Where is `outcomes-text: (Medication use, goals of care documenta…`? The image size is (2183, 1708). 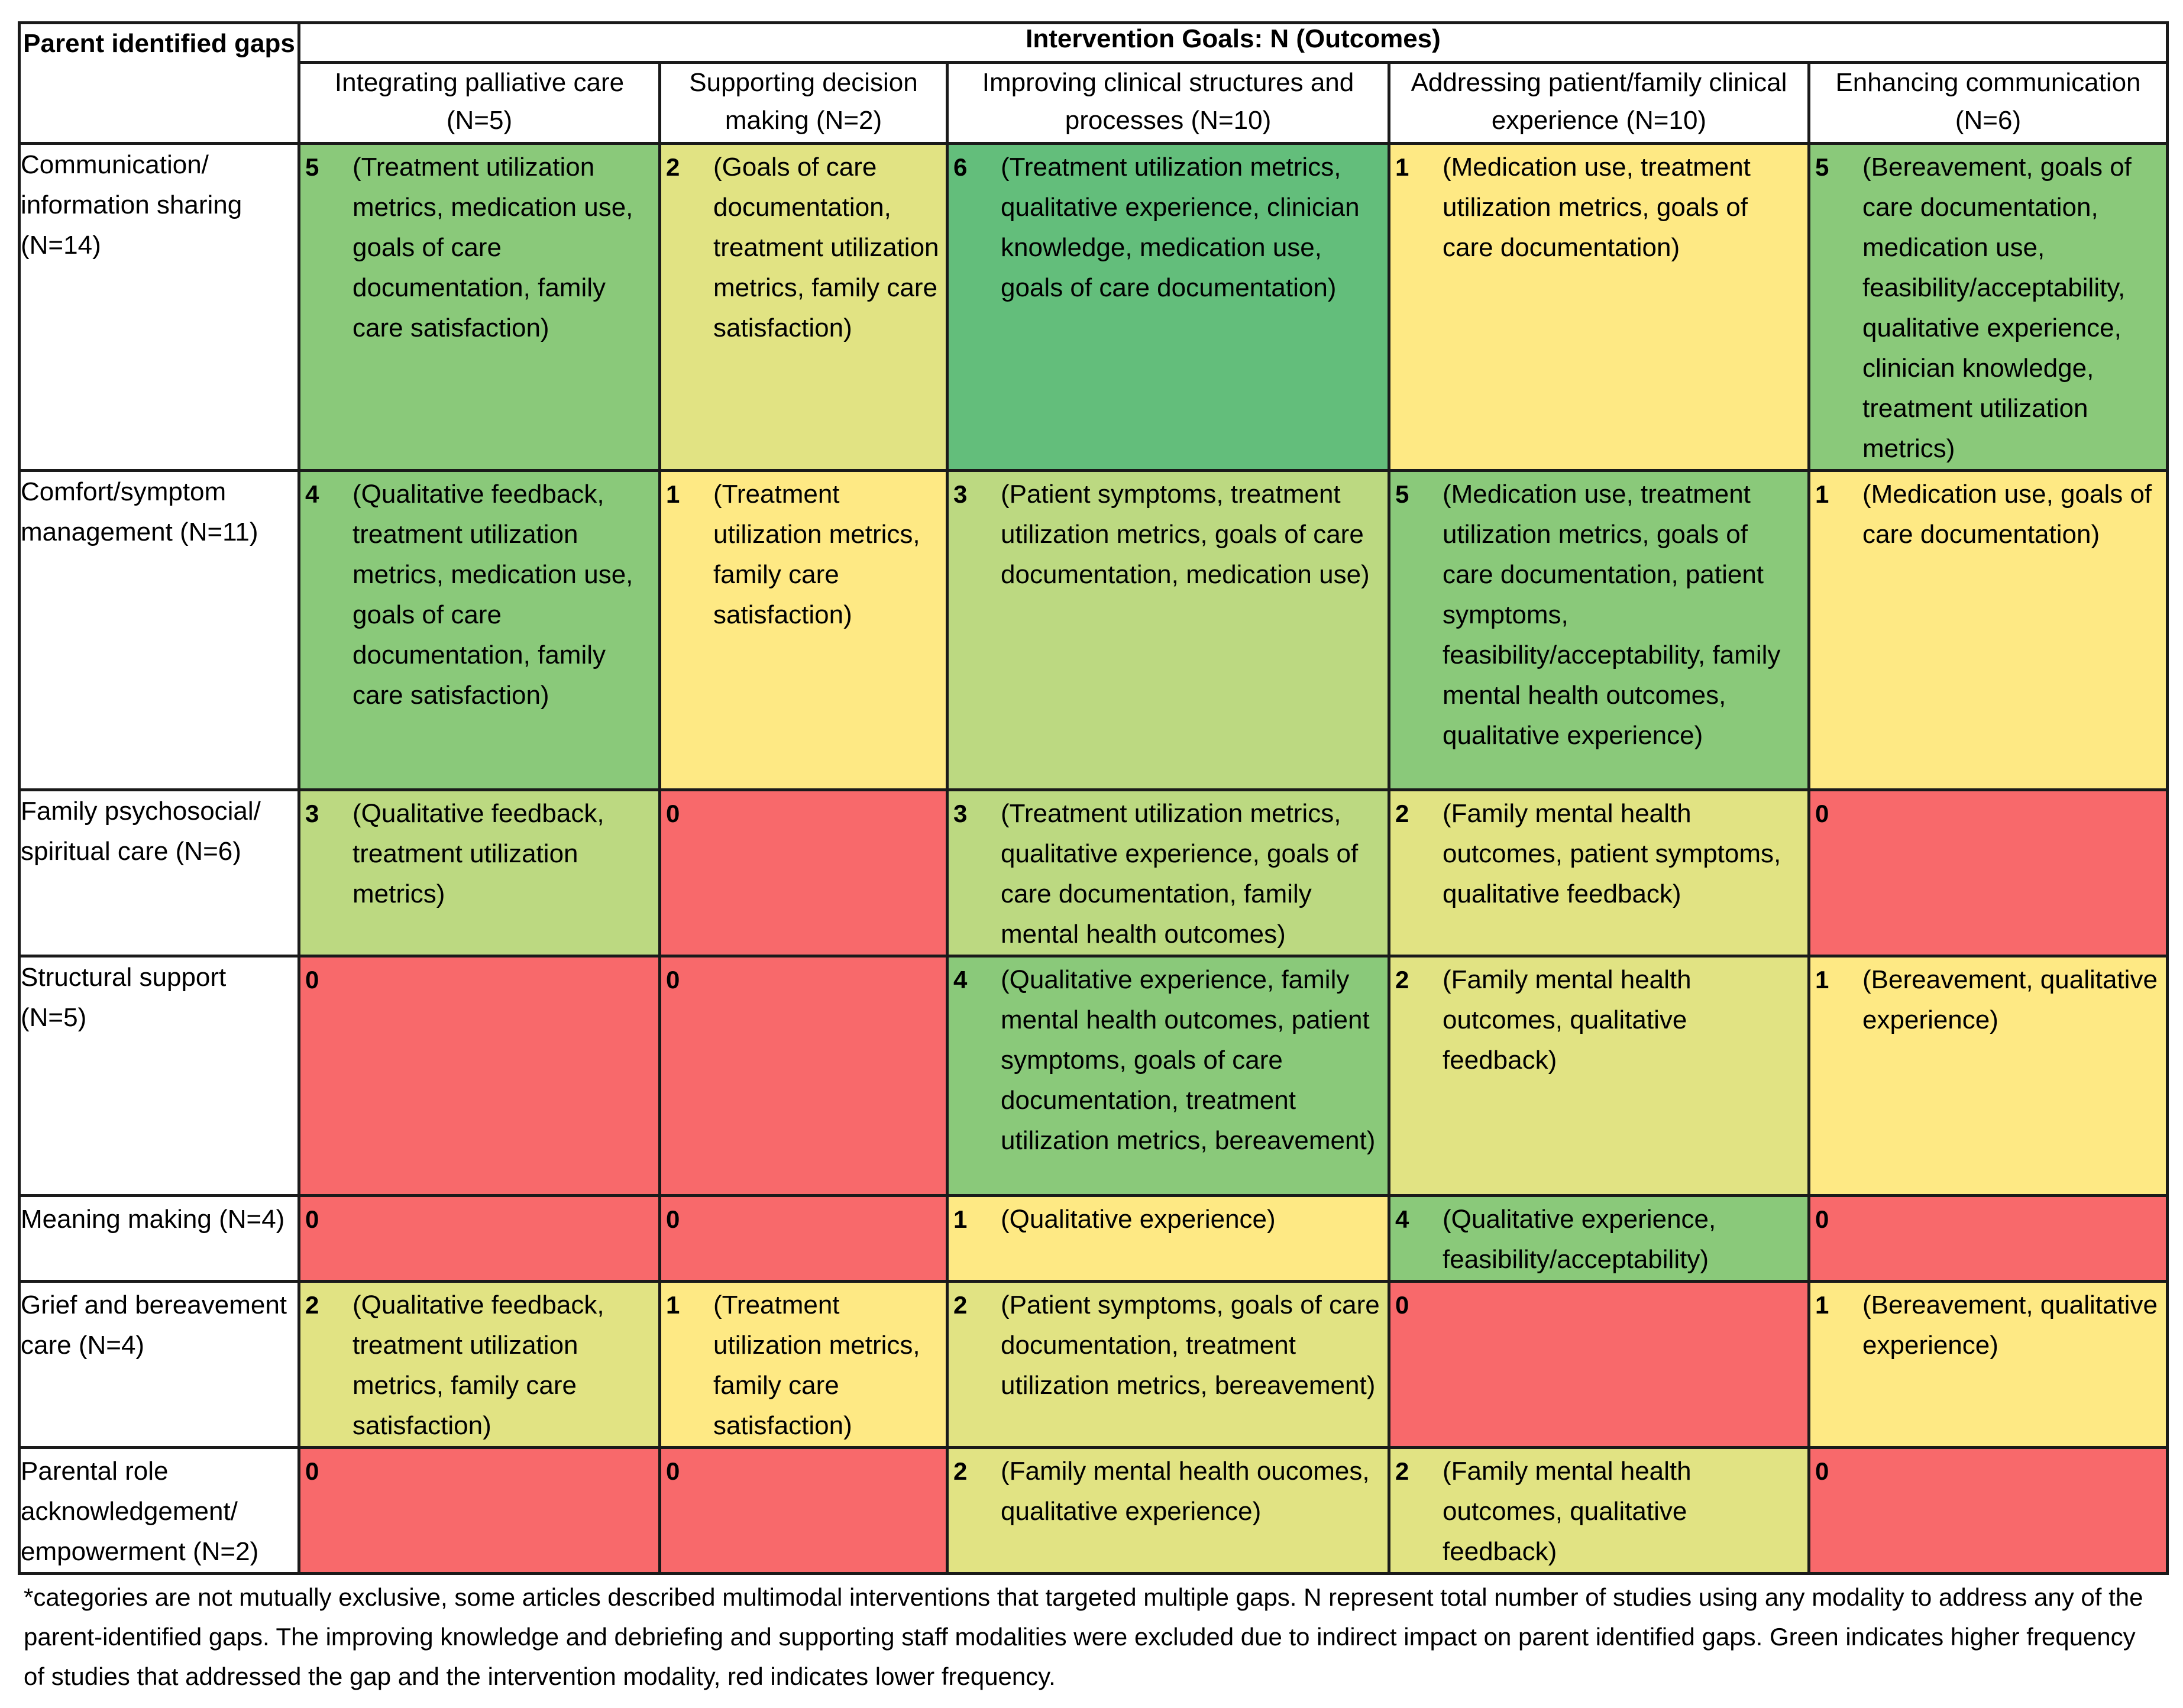 outcomes-text: (Medication use, goals of care documenta… is located at coordinates (2007, 514).